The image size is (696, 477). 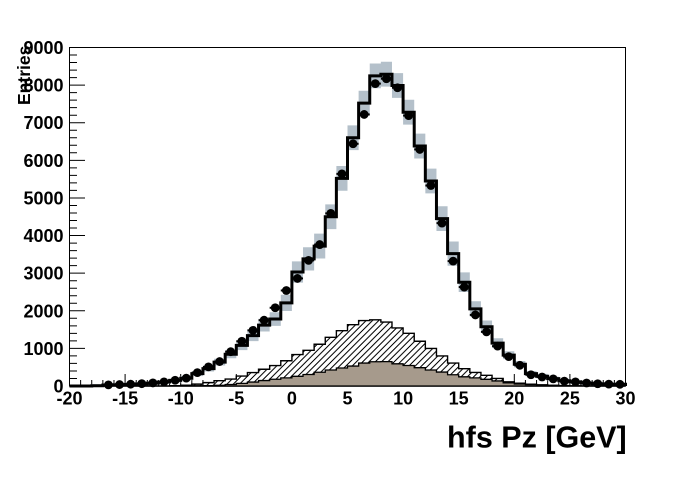 I want to click on svg-text: 4000, so click(x=43, y=236).